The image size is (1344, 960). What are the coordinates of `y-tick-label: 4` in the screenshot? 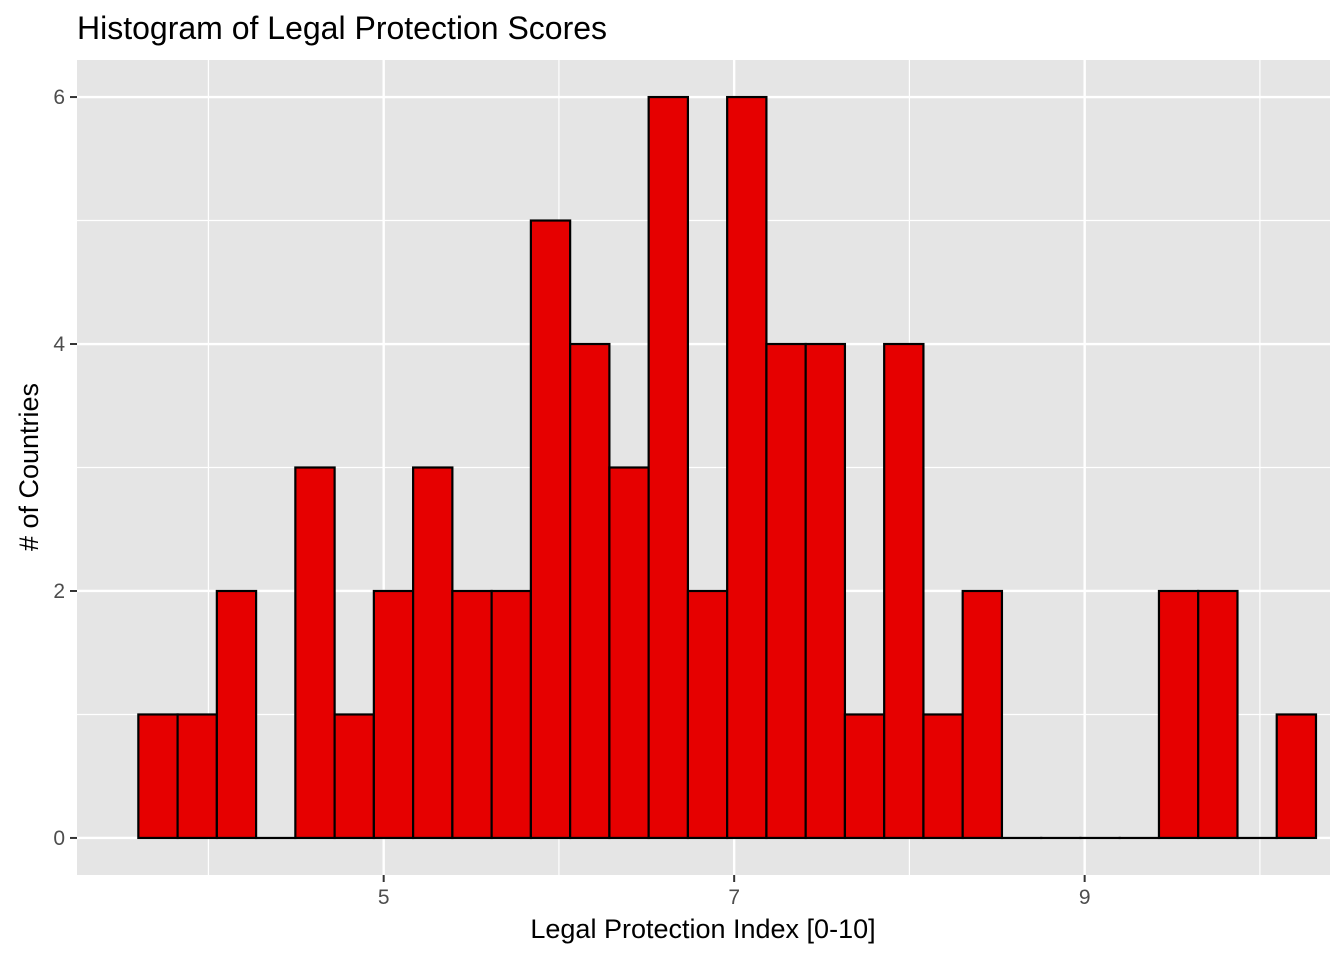 It's located at (59, 344).